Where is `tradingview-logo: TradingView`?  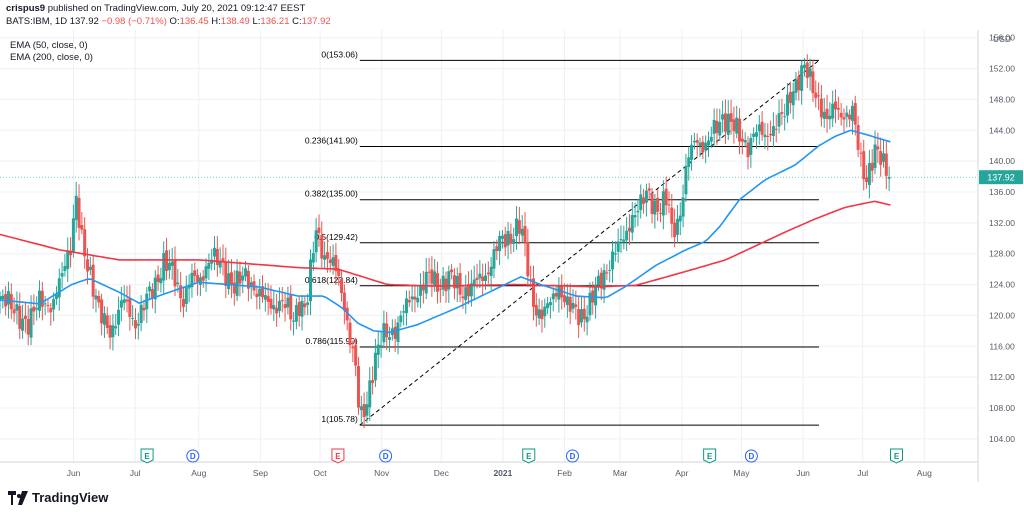
tradingview-logo: TradingView is located at coordinates (58, 497).